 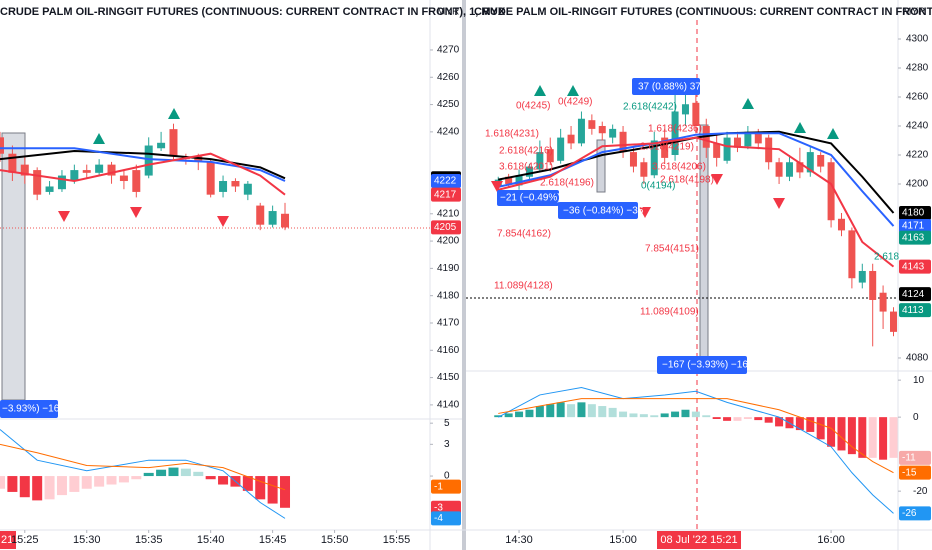 What do you see at coordinates (667, 147) in the screenshot?
I see `fib-label: 2.618(4219)` at bounding box center [667, 147].